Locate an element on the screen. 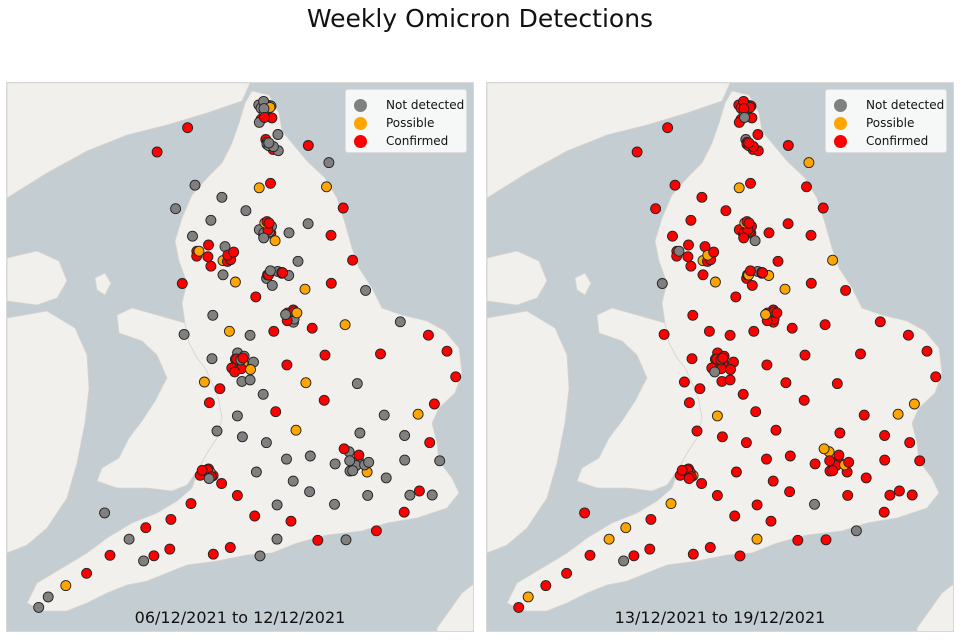  chart-title: Weekly Omicron Detections is located at coordinates (480, 18).